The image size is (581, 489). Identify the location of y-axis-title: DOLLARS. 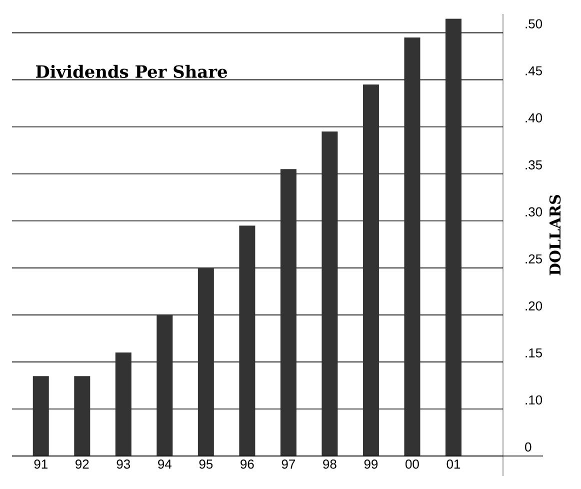
(555, 235).